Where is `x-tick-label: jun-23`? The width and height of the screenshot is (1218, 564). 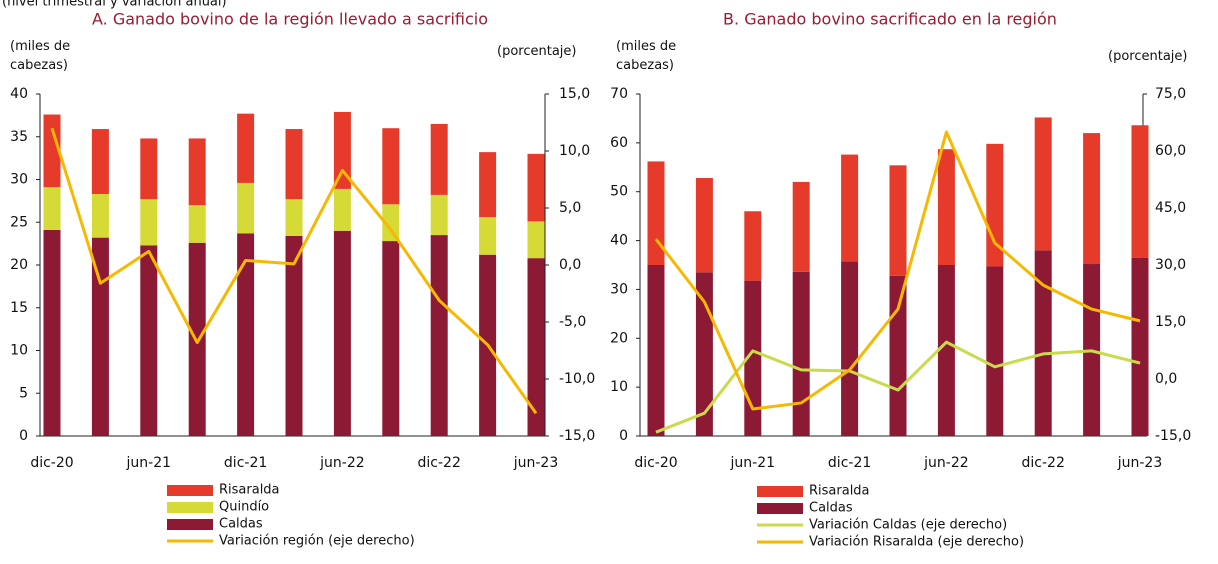 x-tick-label: jun-23 is located at coordinates (1140, 463).